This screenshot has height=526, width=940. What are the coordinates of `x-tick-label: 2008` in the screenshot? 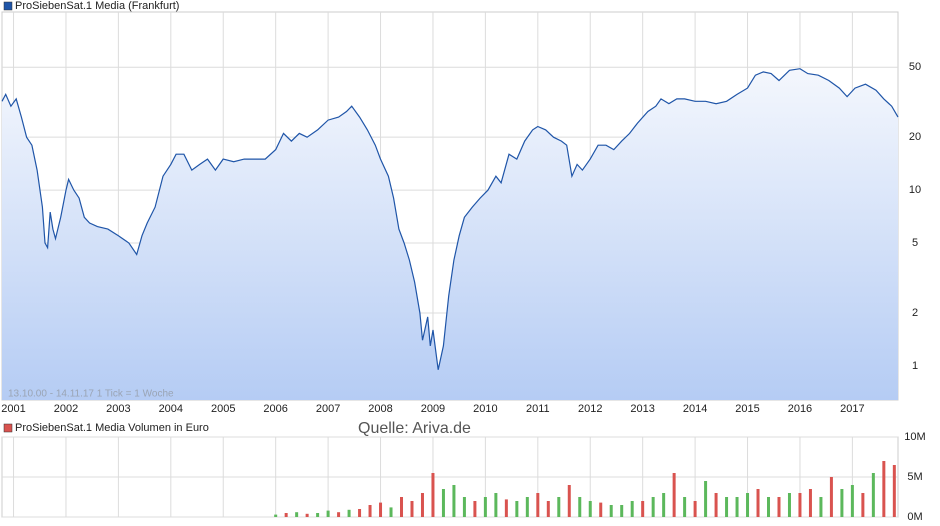 It's located at (380, 409).